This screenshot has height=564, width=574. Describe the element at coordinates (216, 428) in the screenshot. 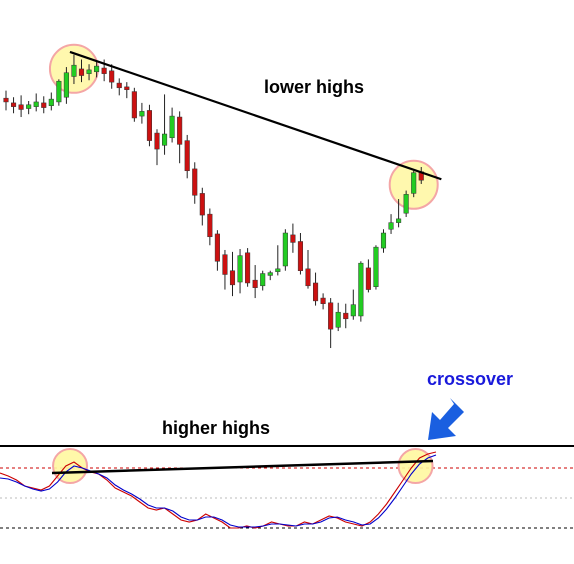

I see `higher-highs-label: higher highs` at that location.